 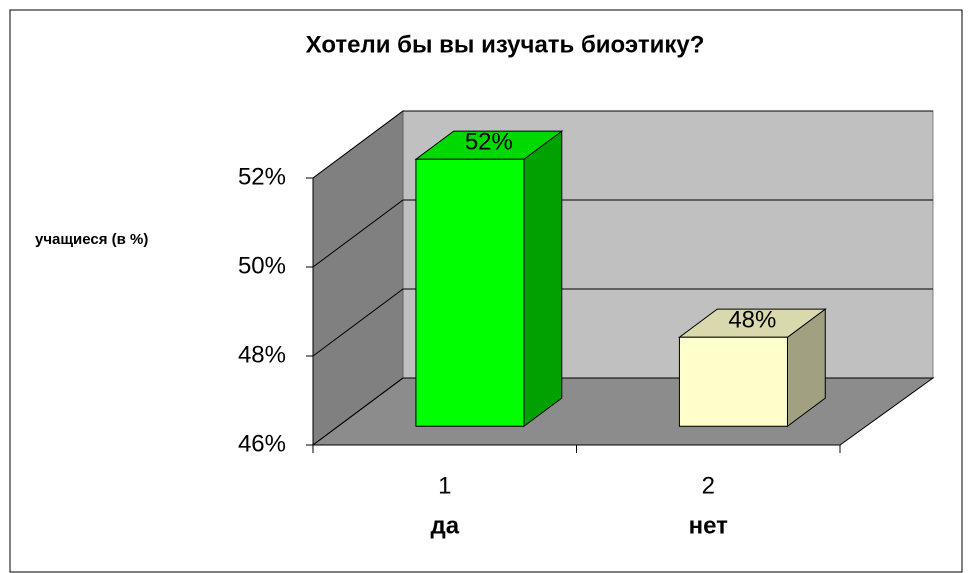 I want to click on y-axis-title: учащиеся (в %), so click(x=91, y=239).